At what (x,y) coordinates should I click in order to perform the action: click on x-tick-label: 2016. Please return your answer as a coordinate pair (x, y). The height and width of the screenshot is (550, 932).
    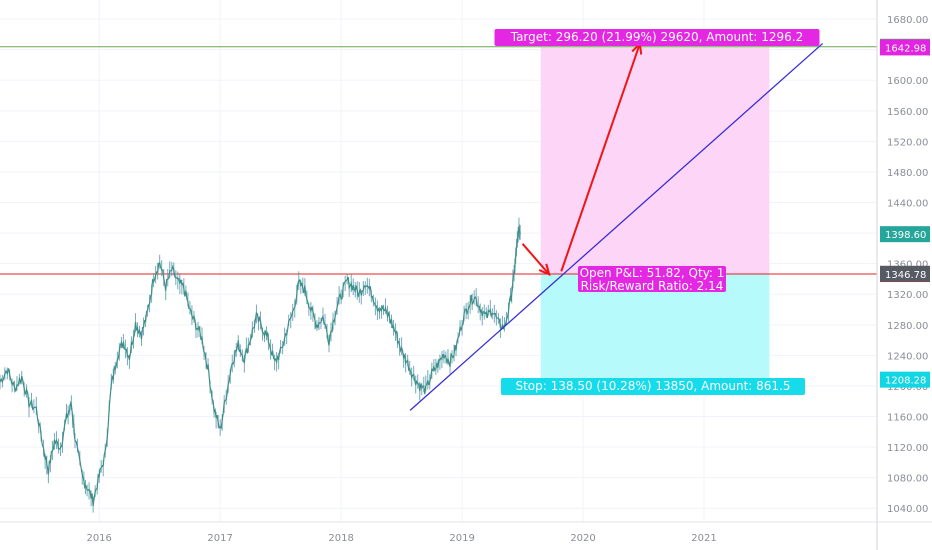
    Looking at the image, I should click on (98, 538).